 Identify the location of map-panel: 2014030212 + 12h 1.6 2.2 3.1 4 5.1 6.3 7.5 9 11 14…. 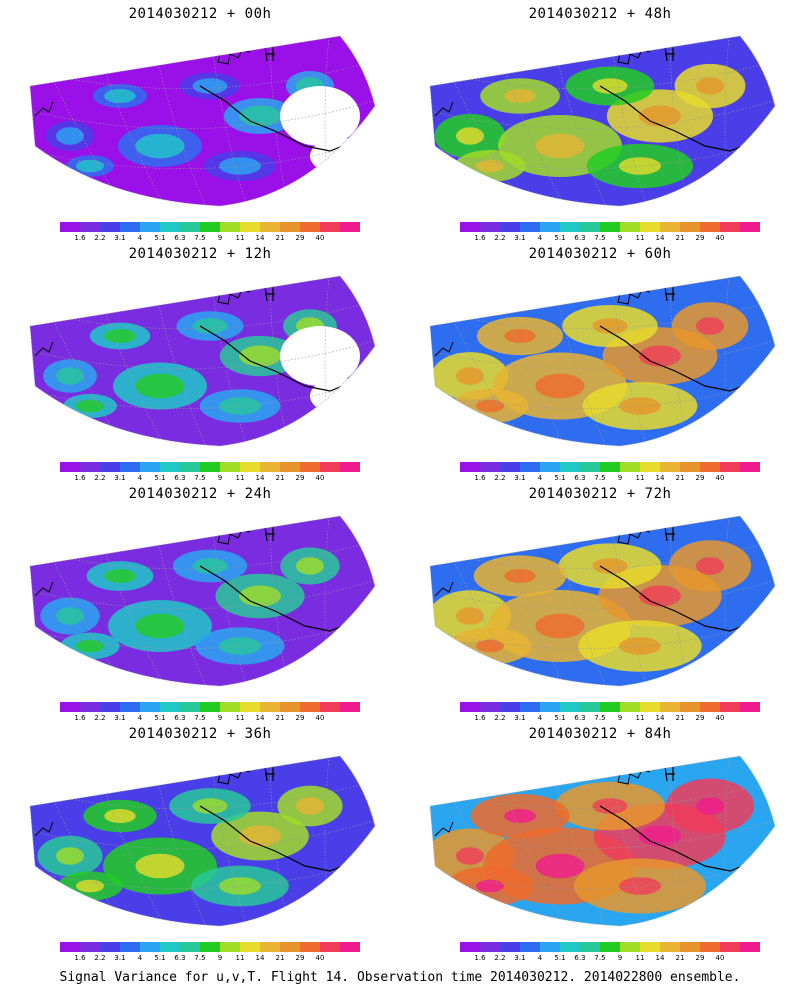
(200, 361).